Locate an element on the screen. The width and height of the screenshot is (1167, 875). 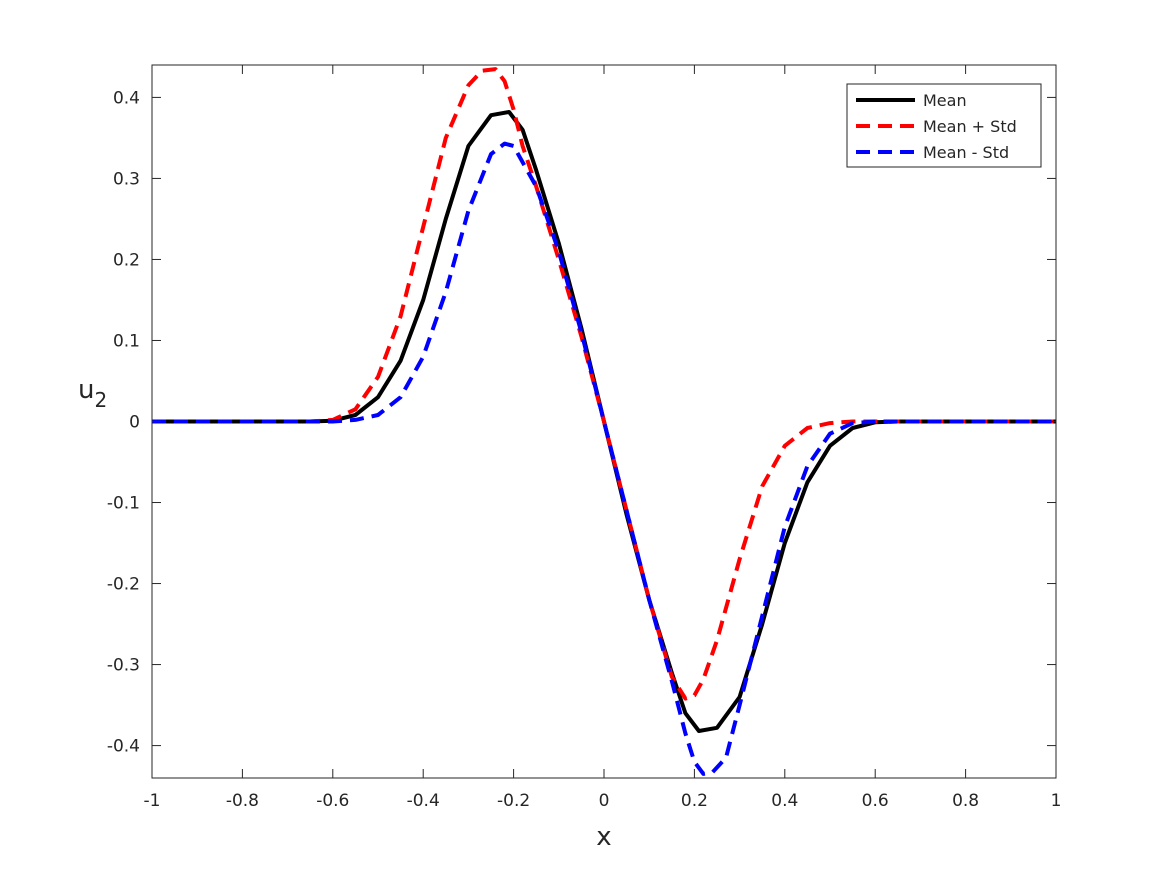
y-tick-label: -0.2 is located at coordinates (123, 585).